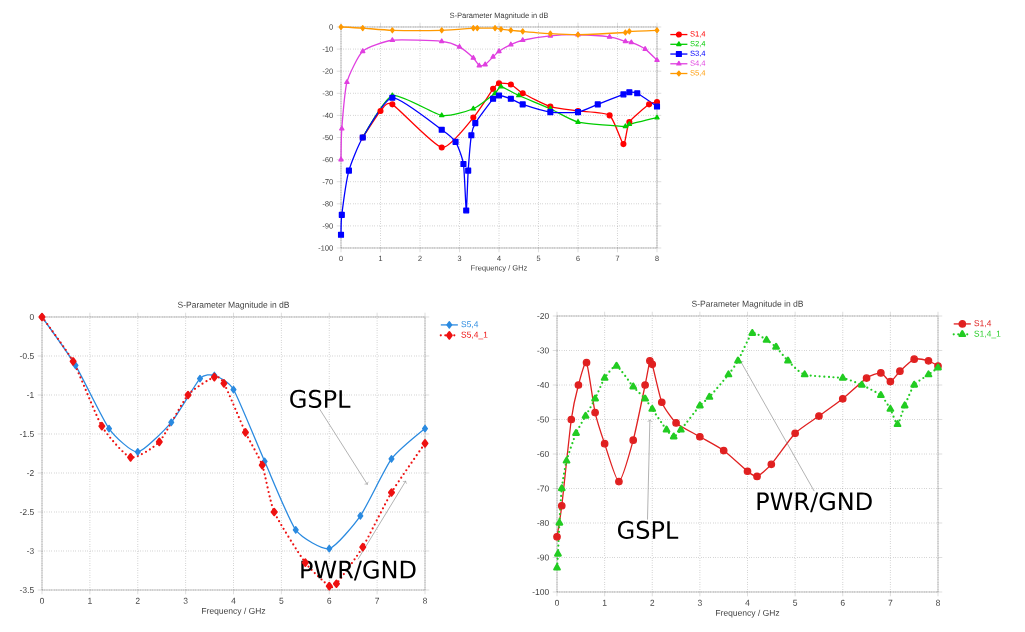 The width and height of the screenshot is (1025, 632). Describe the element at coordinates (543, 557) in the screenshot. I see `y-tick-label: -90` at that location.